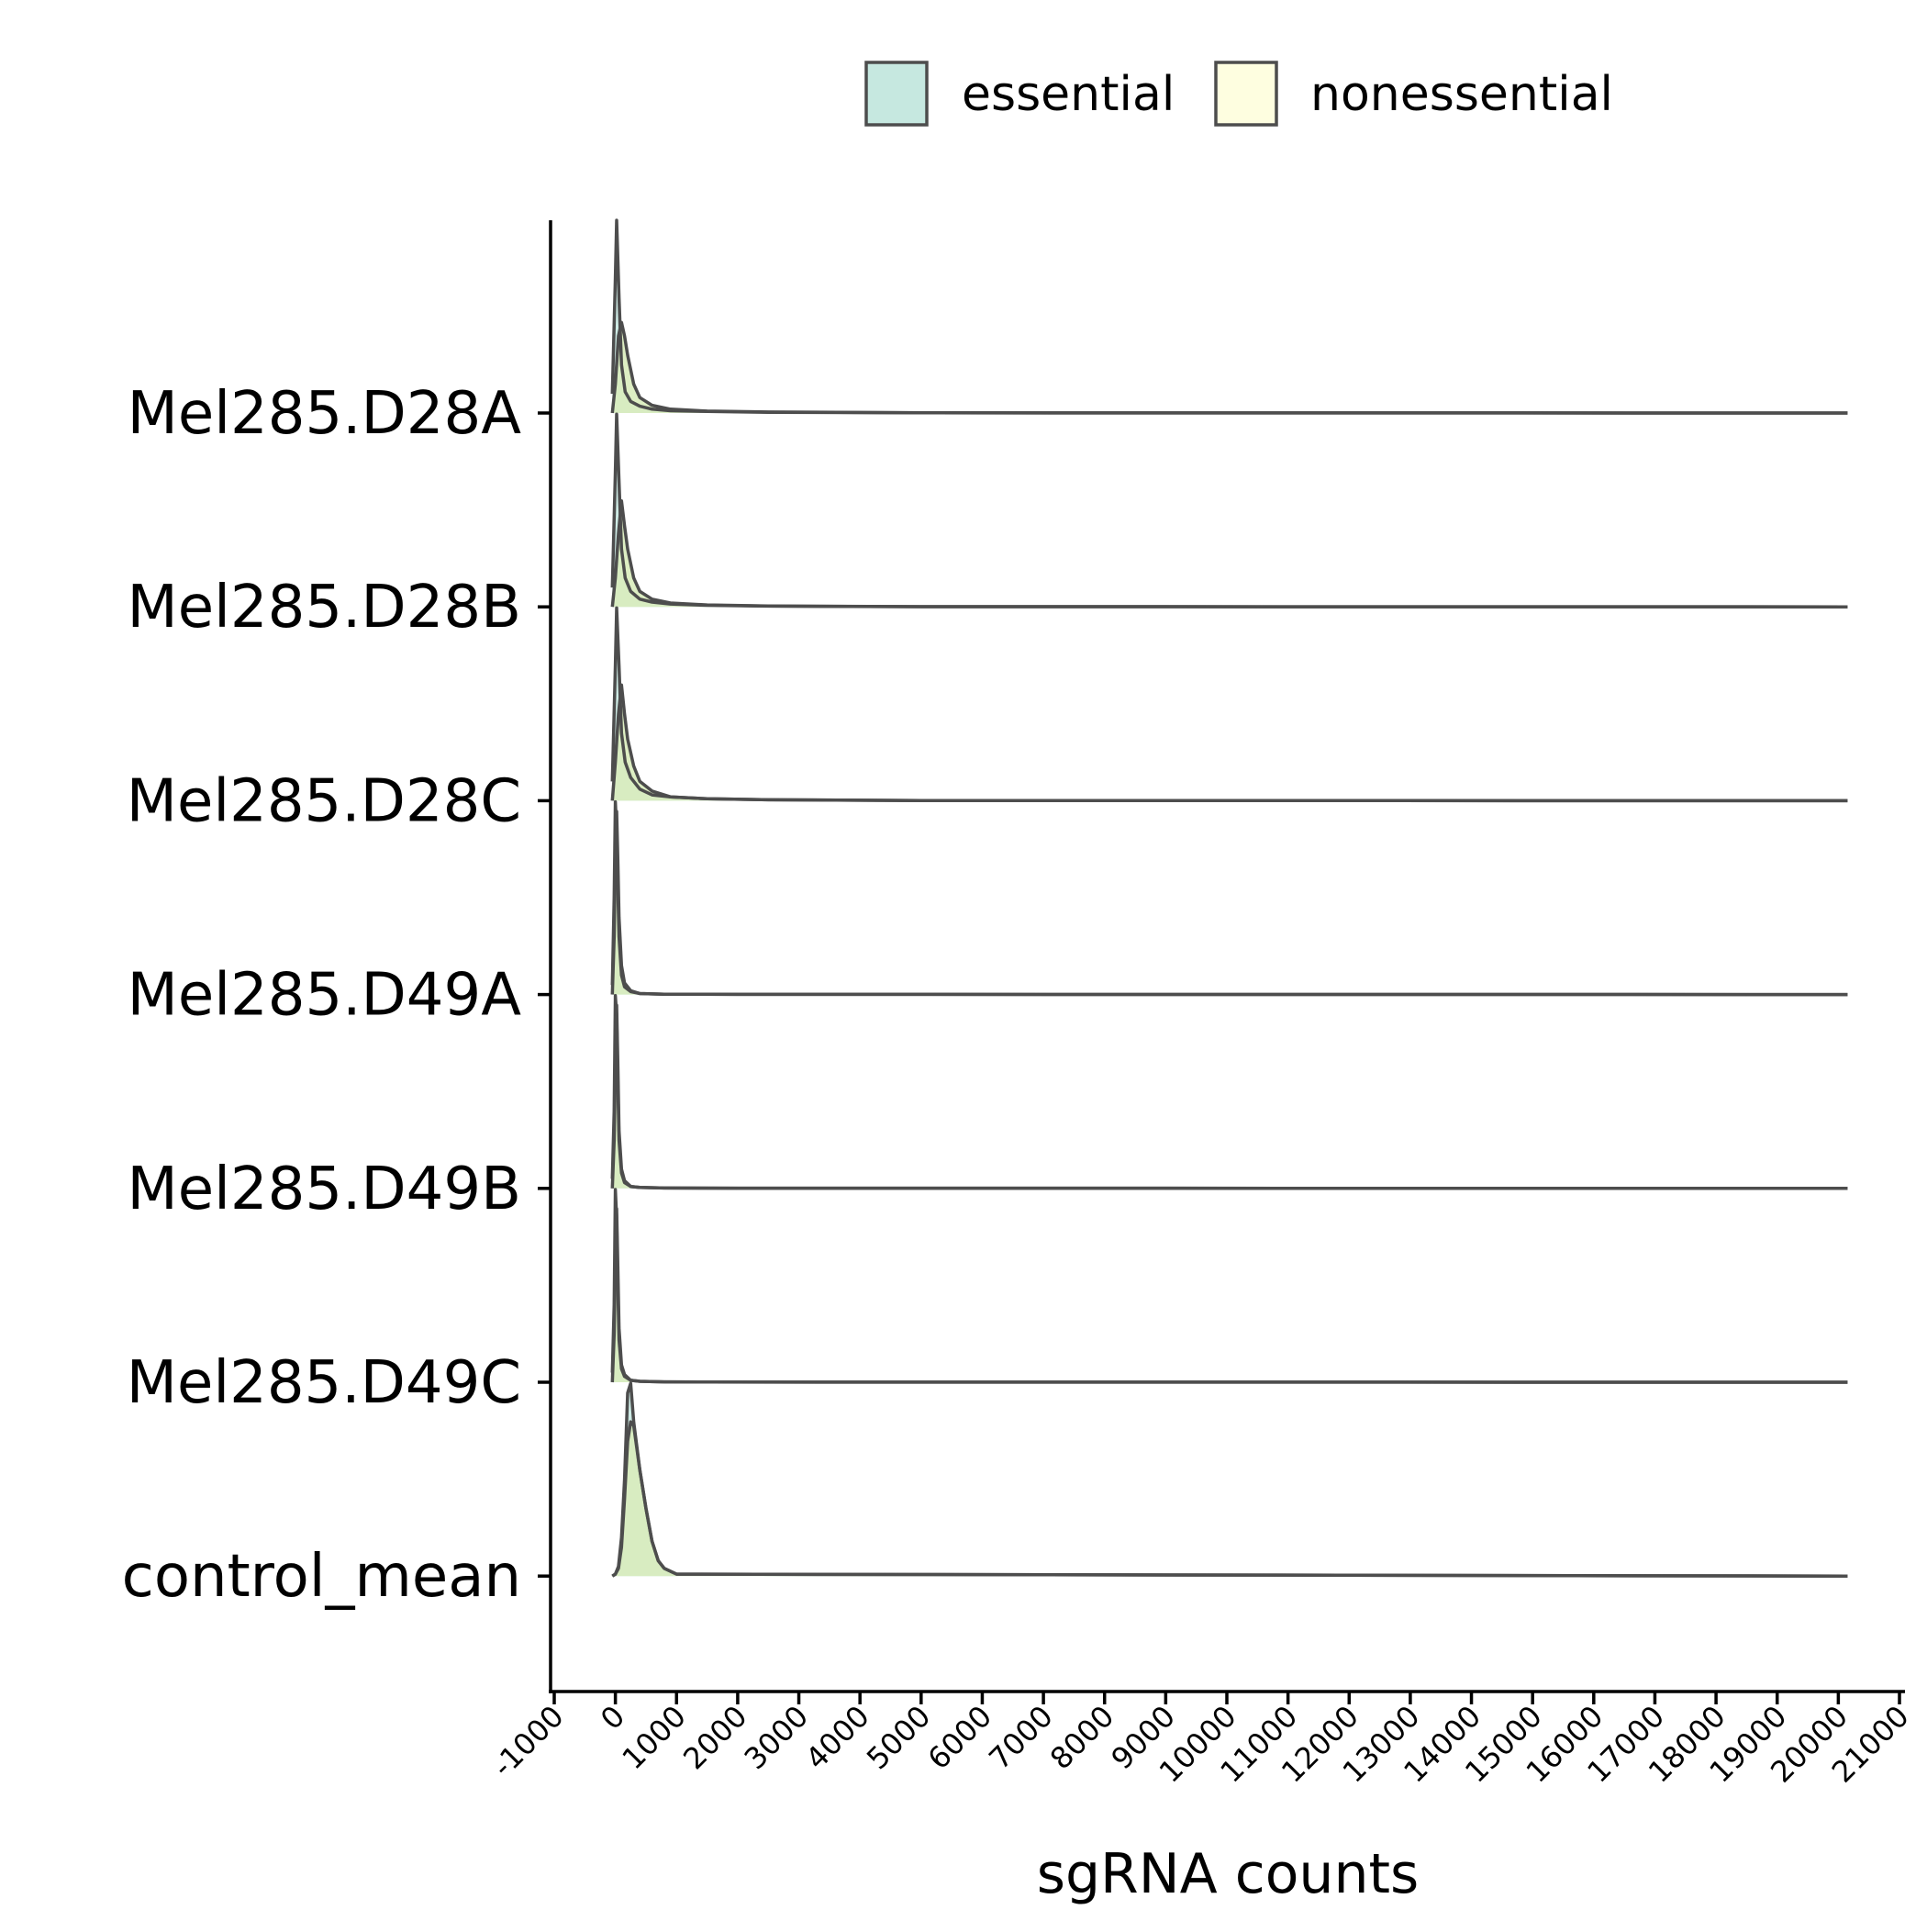  I want to click on legend-label-essential: essential, so click(1068, 94).